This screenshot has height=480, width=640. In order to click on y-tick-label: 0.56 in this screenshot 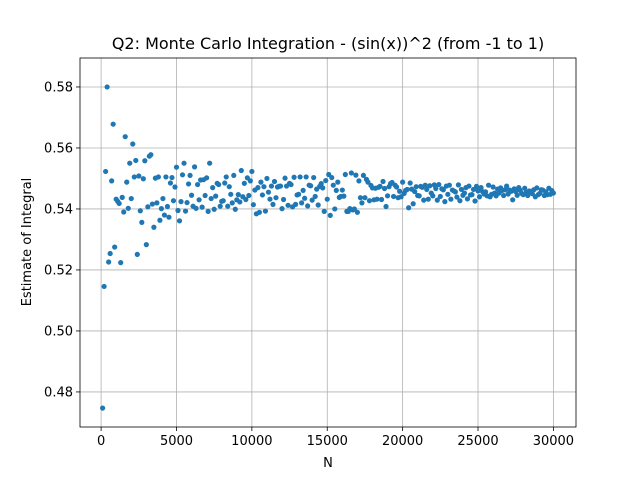, I will do `click(58, 148)`.